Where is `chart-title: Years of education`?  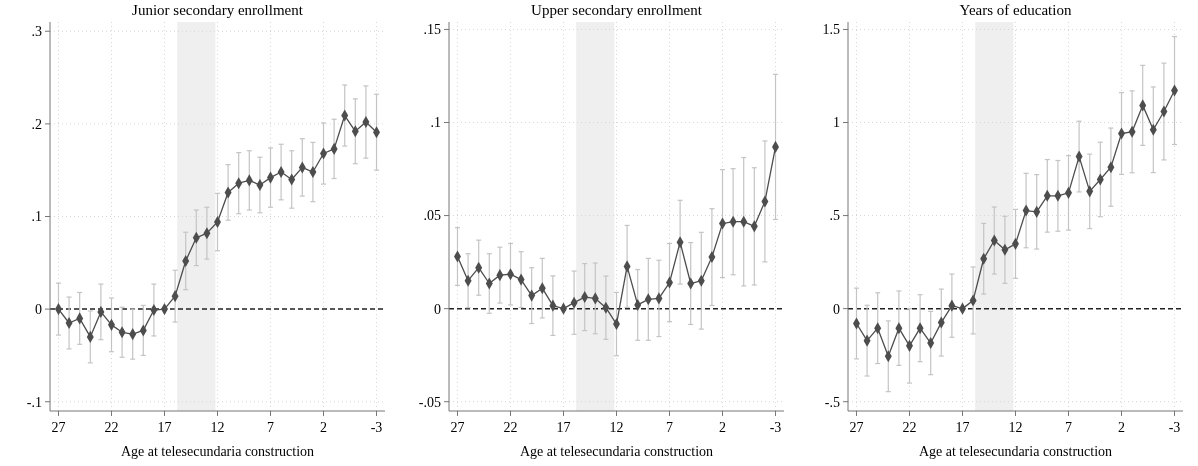
chart-title: Years of education is located at coordinates (1015, 10).